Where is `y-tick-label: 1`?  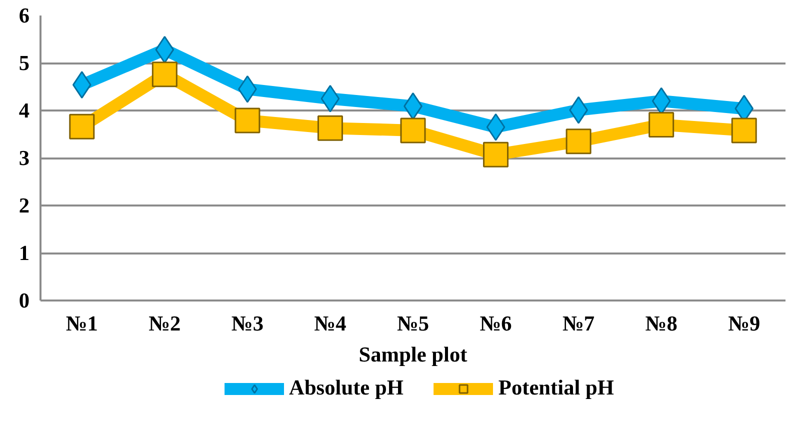 y-tick-label: 1 is located at coordinates (24, 253).